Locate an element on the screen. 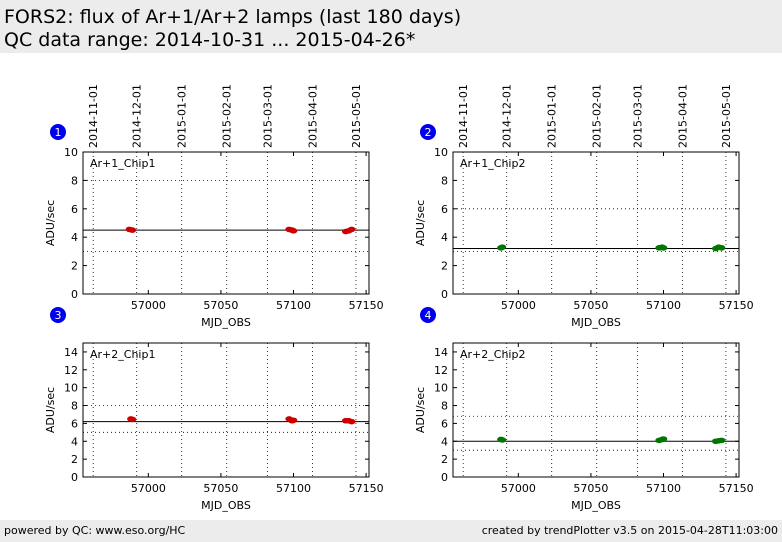 Image resolution: width=782 pixels, height=542 pixels. panel-number-text: 4 is located at coordinates (428, 315).